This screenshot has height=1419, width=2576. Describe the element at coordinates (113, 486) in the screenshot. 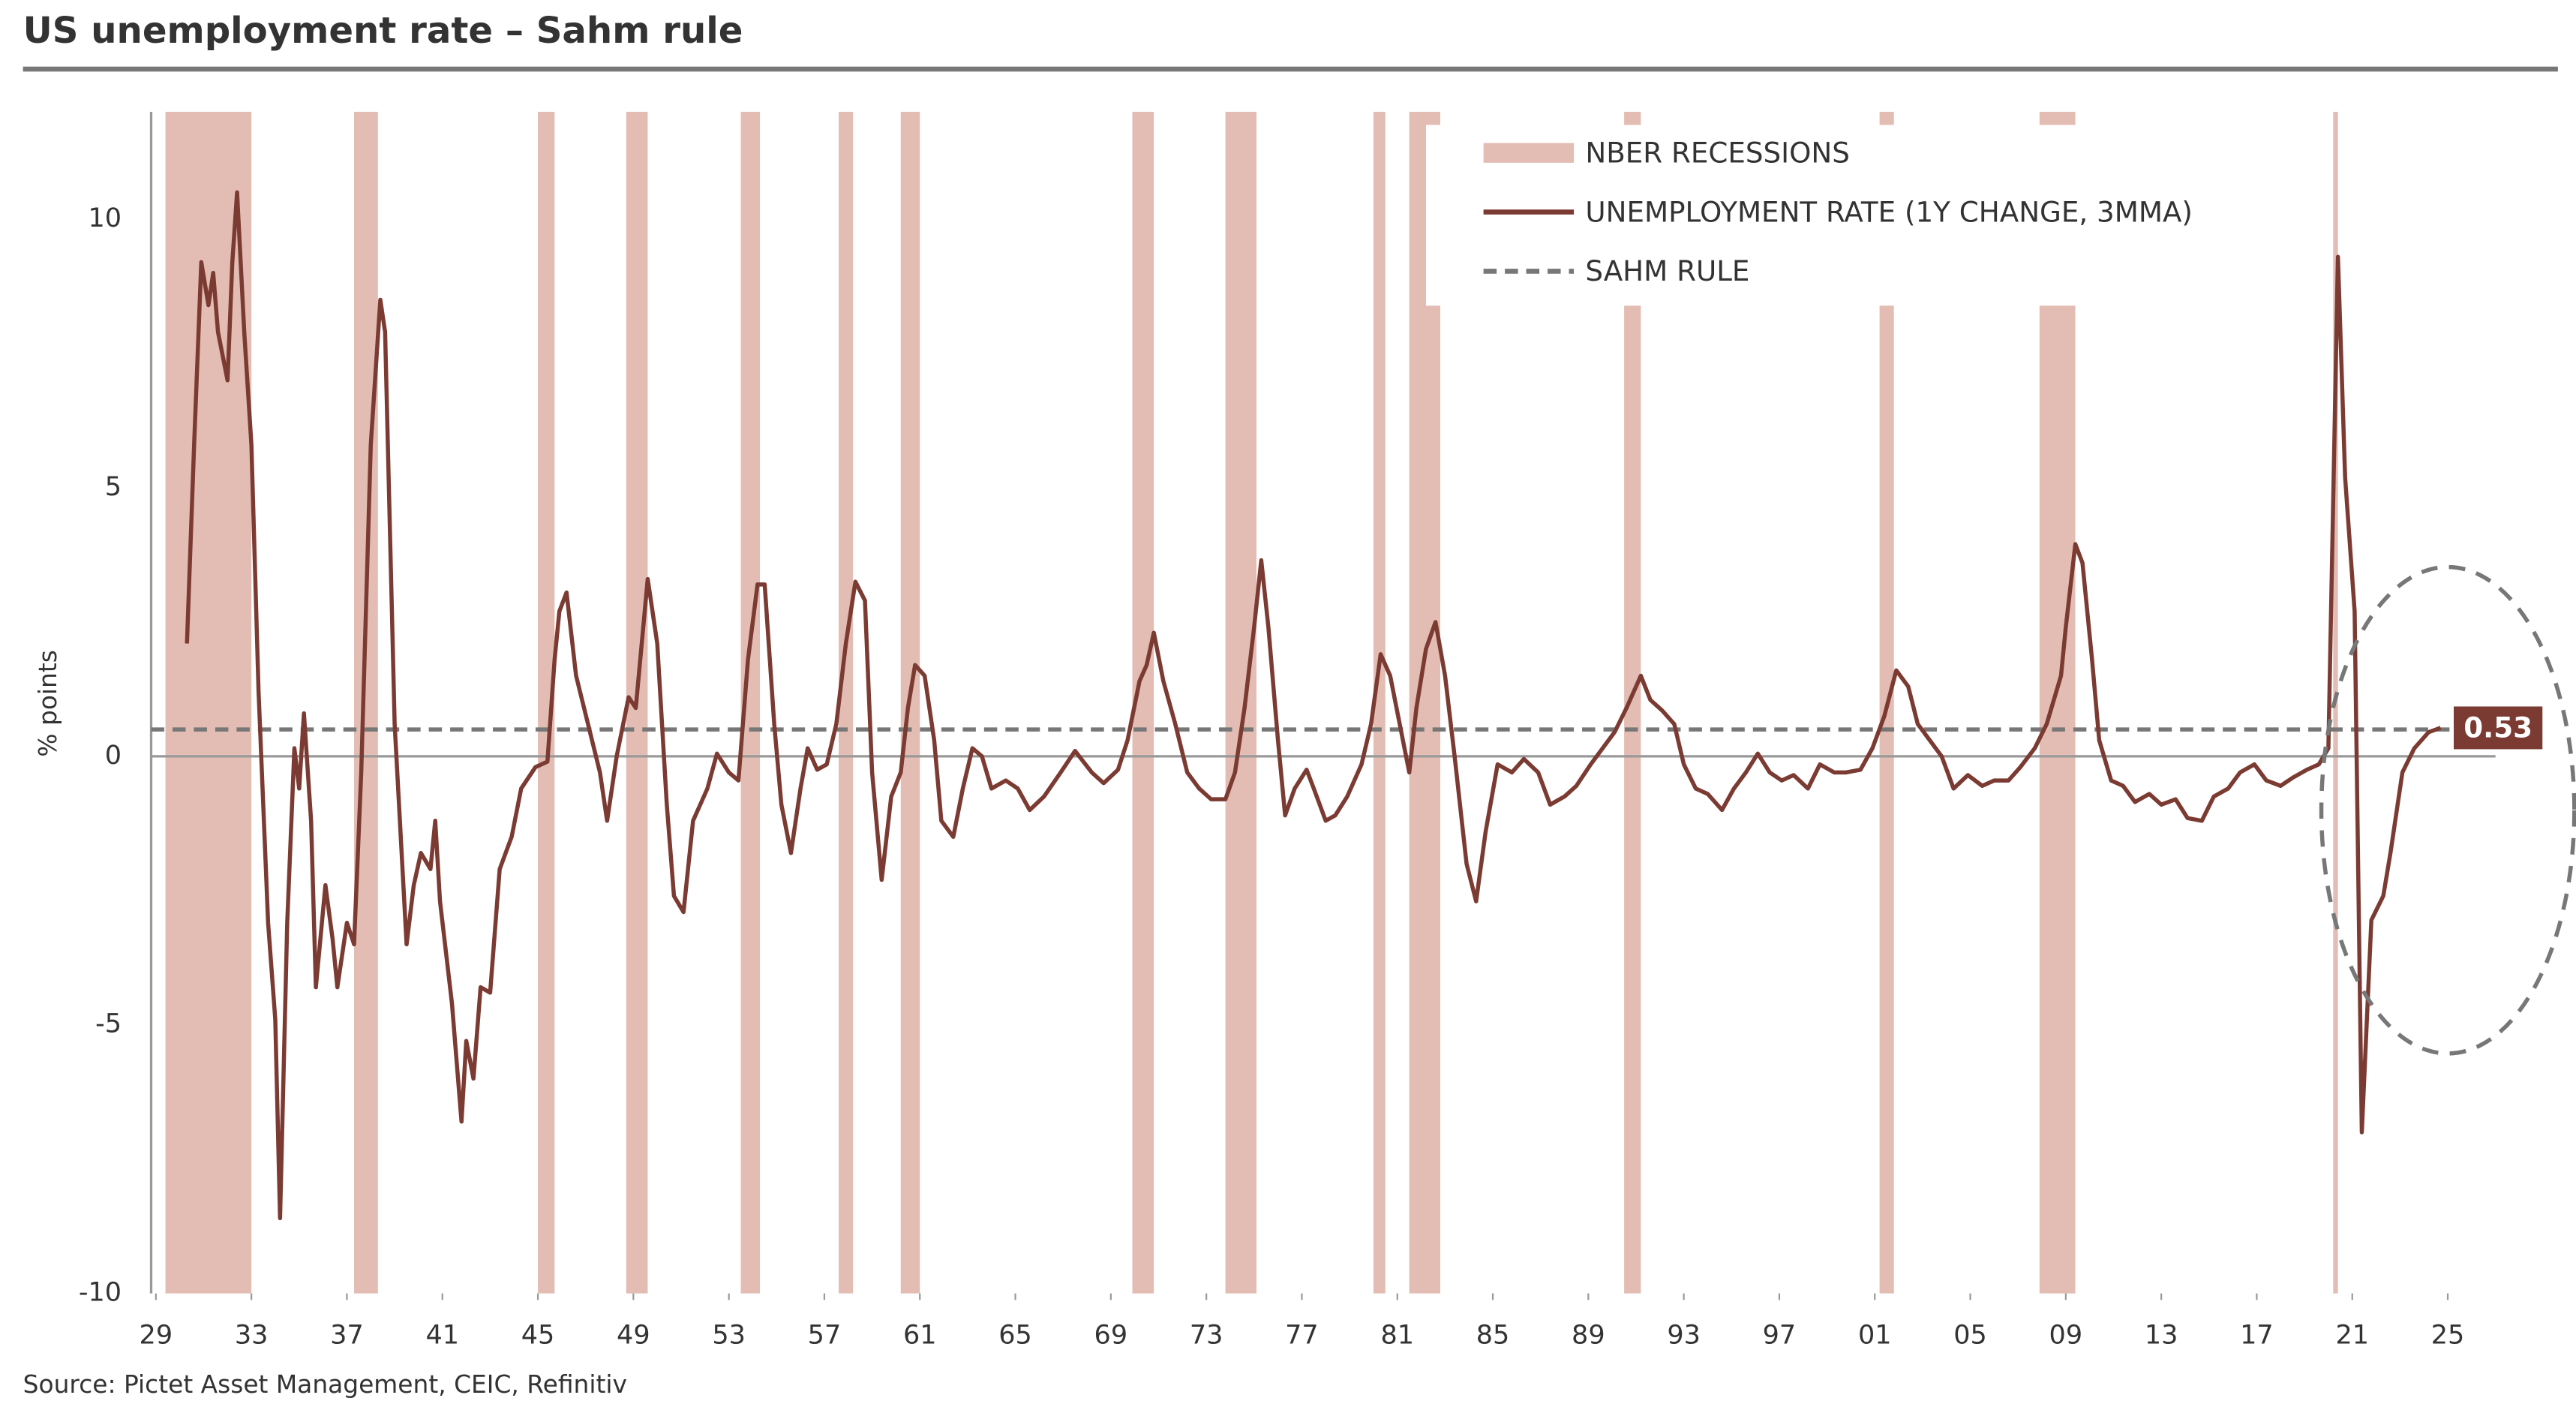

I see `y-tick-label: 5` at that location.